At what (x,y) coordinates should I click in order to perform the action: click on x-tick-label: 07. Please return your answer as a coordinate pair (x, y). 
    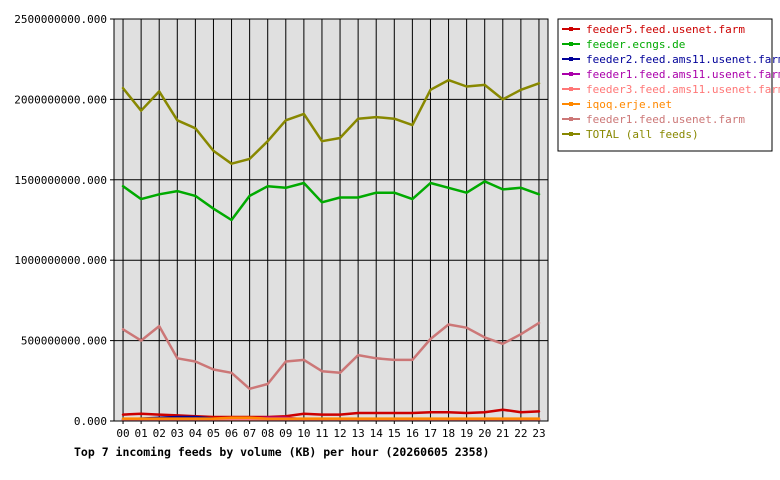
    Looking at the image, I should click on (249, 433).